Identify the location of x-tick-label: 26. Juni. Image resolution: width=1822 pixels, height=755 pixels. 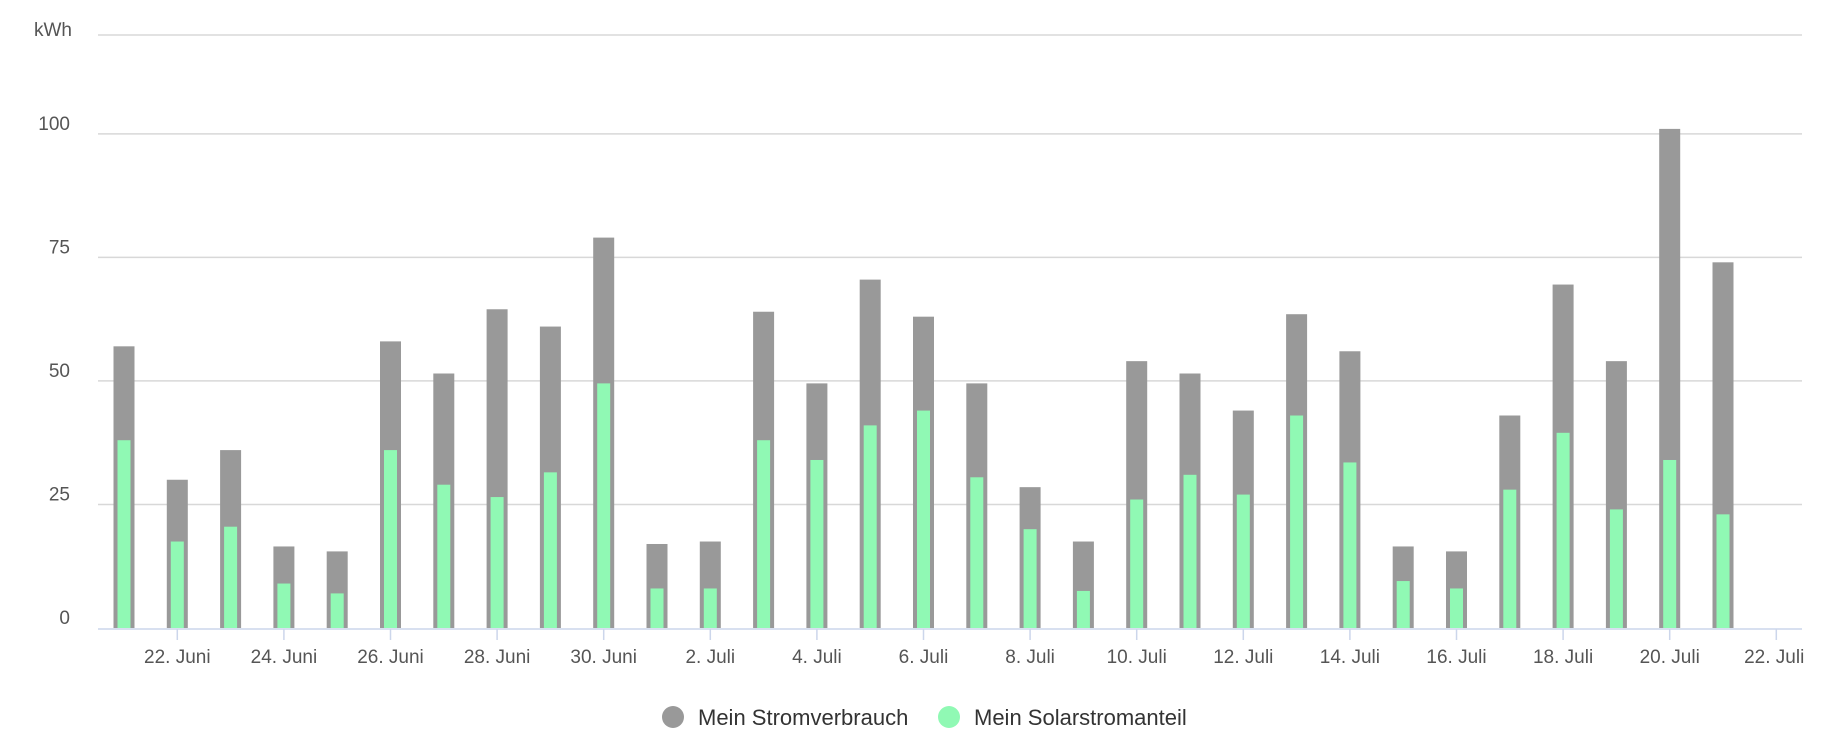
(390, 657).